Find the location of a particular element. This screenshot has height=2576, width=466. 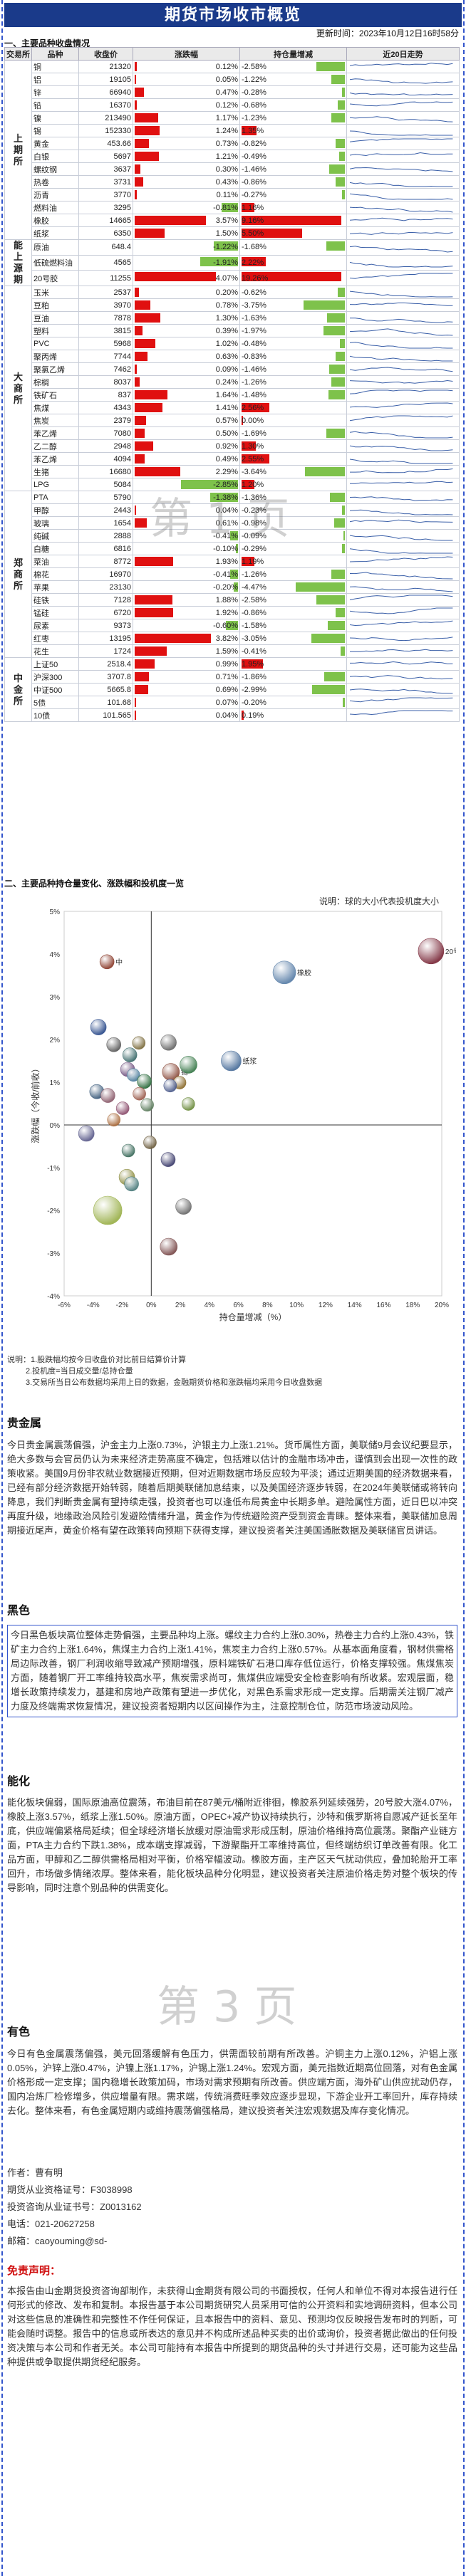

name-cell: 棕榈 is located at coordinates (55, 382).